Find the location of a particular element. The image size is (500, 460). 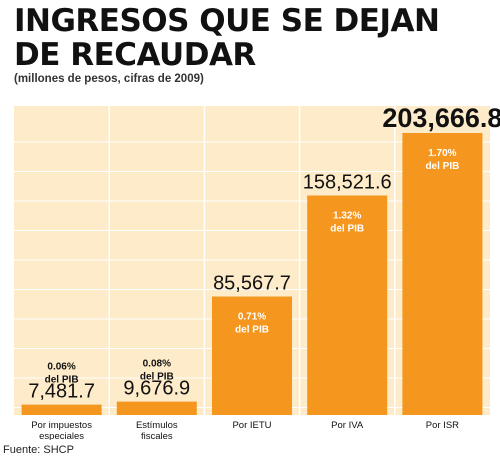

category-label: fiscales is located at coordinates (157, 435).